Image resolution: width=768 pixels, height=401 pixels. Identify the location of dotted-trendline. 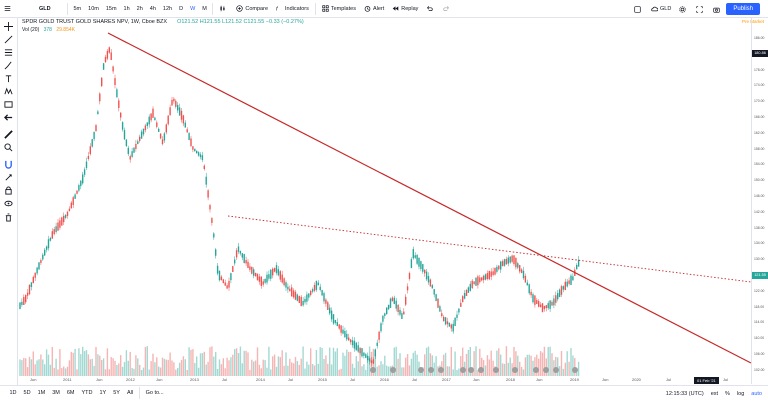
(489, 249).